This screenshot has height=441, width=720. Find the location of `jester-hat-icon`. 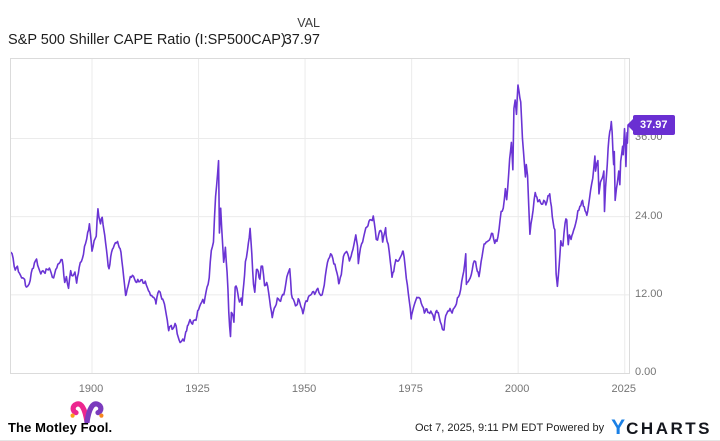

jester-hat-icon is located at coordinates (87, 412).